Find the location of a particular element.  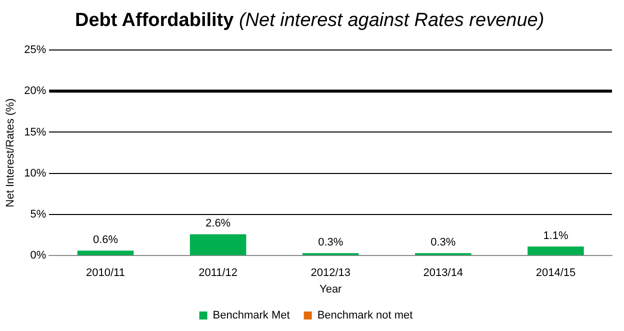

data-label: 1.1% is located at coordinates (555, 236).